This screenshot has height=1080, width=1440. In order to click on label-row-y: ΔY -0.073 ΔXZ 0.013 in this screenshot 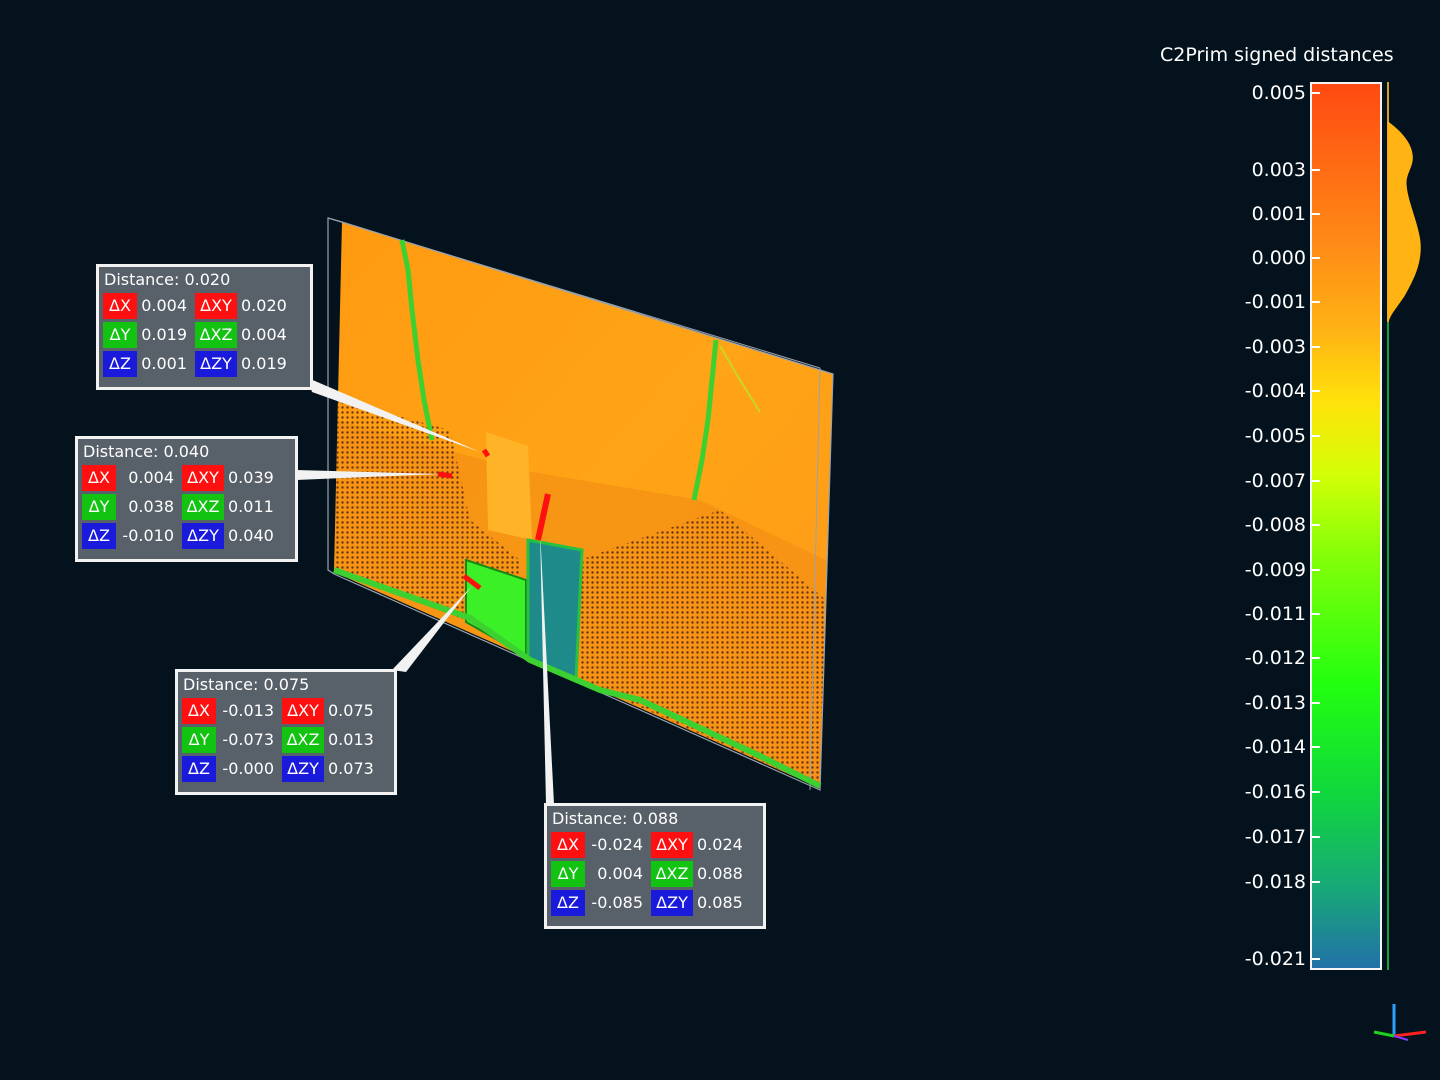, I will do `click(286, 739)`.